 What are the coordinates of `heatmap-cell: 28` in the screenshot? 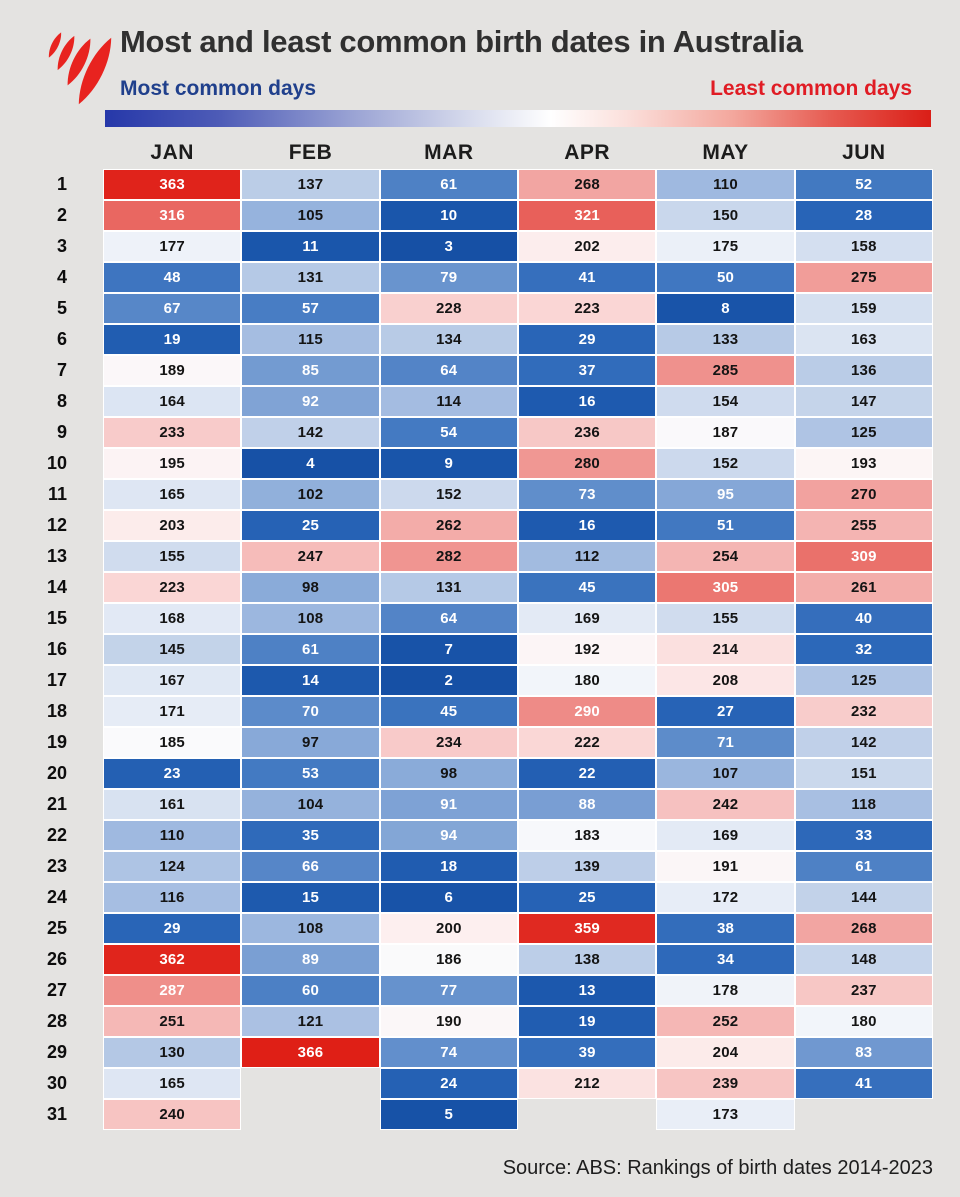 It's located at (863, 215).